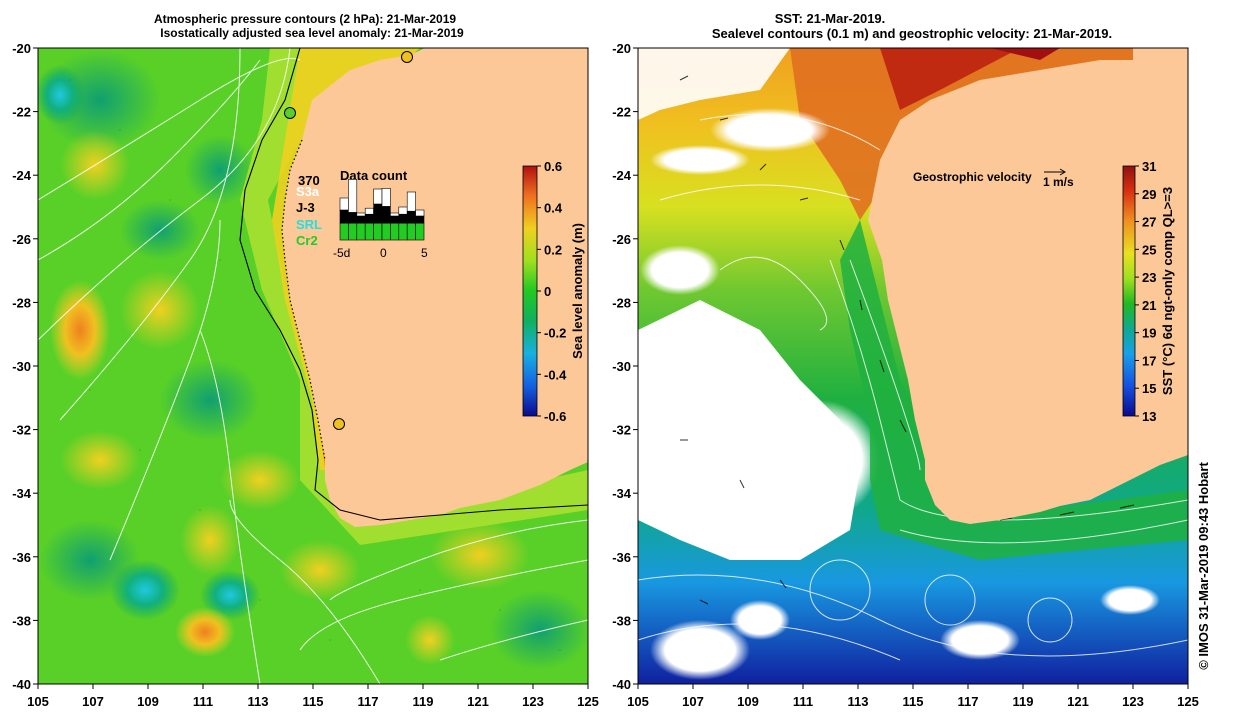 This screenshot has width=1250, height=720. I want to click on data-count-axis-end: 5, so click(424, 253).